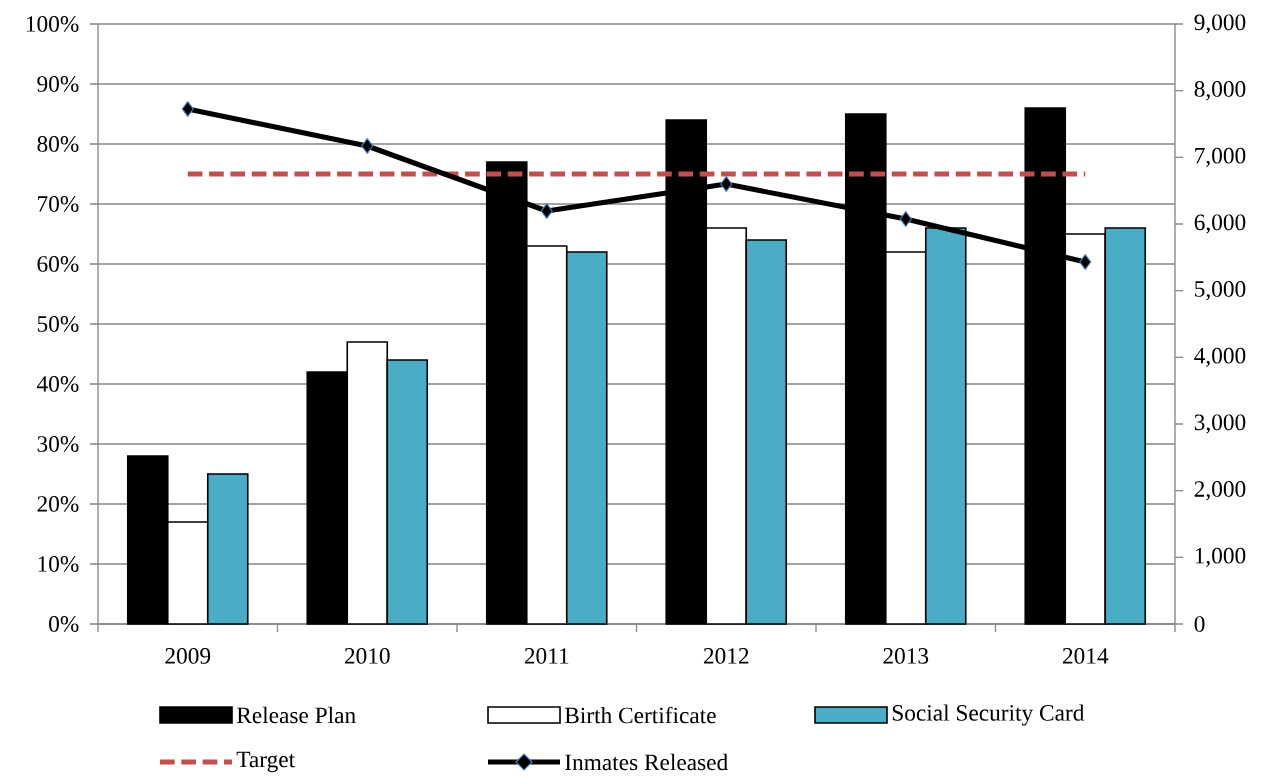 The image size is (1285, 776). Describe the element at coordinates (58, 564) in the screenshot. I see `y-tick-label: 10%` at that location.